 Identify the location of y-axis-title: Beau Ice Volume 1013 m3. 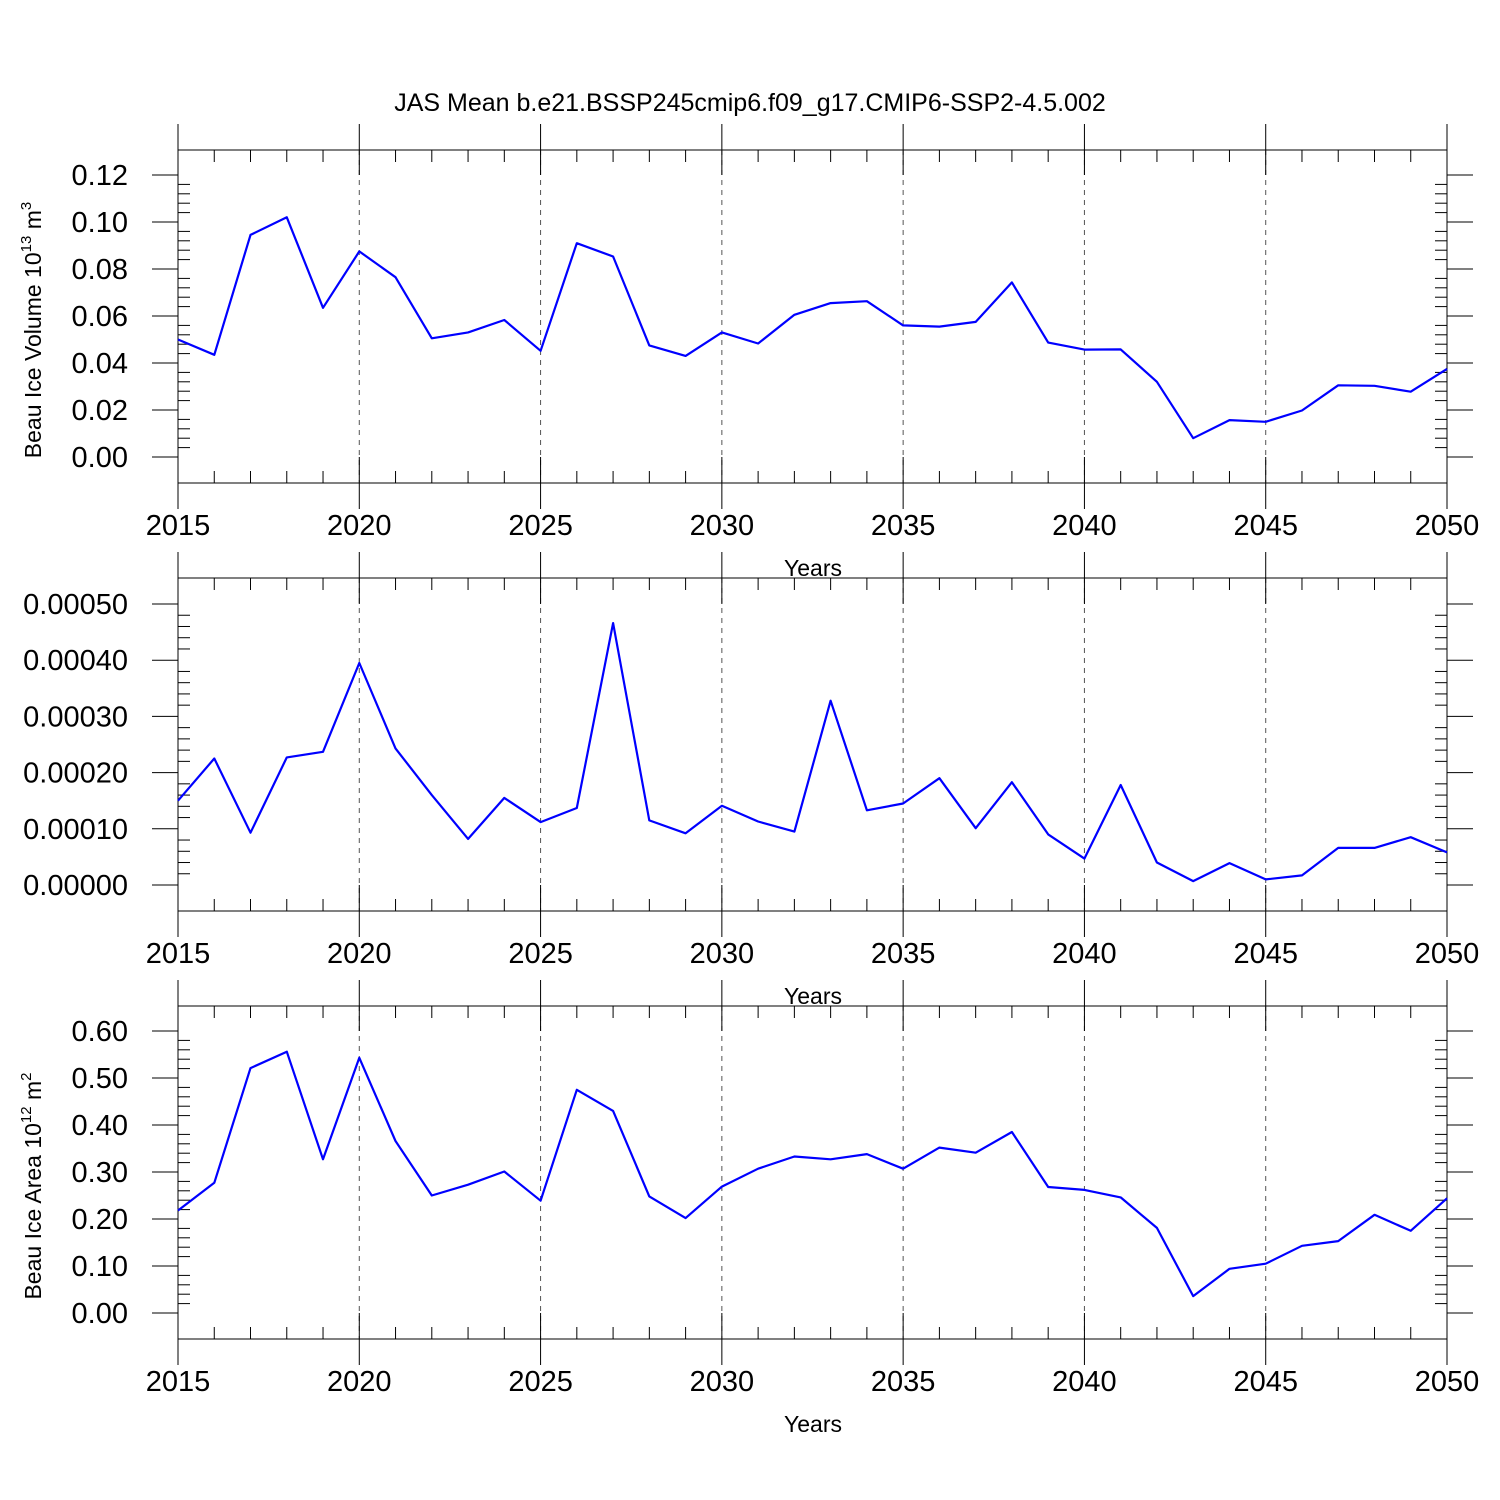
(32, 330).